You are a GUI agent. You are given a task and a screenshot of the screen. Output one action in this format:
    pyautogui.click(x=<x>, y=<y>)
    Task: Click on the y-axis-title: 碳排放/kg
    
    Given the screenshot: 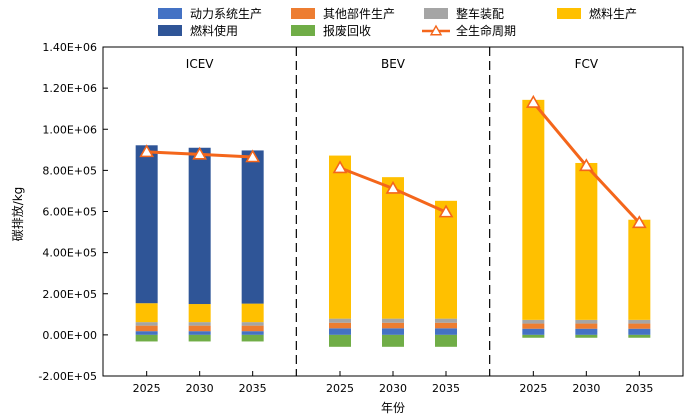 What is the action you would take?
    pyautogui.click(x=17, y=214)
    